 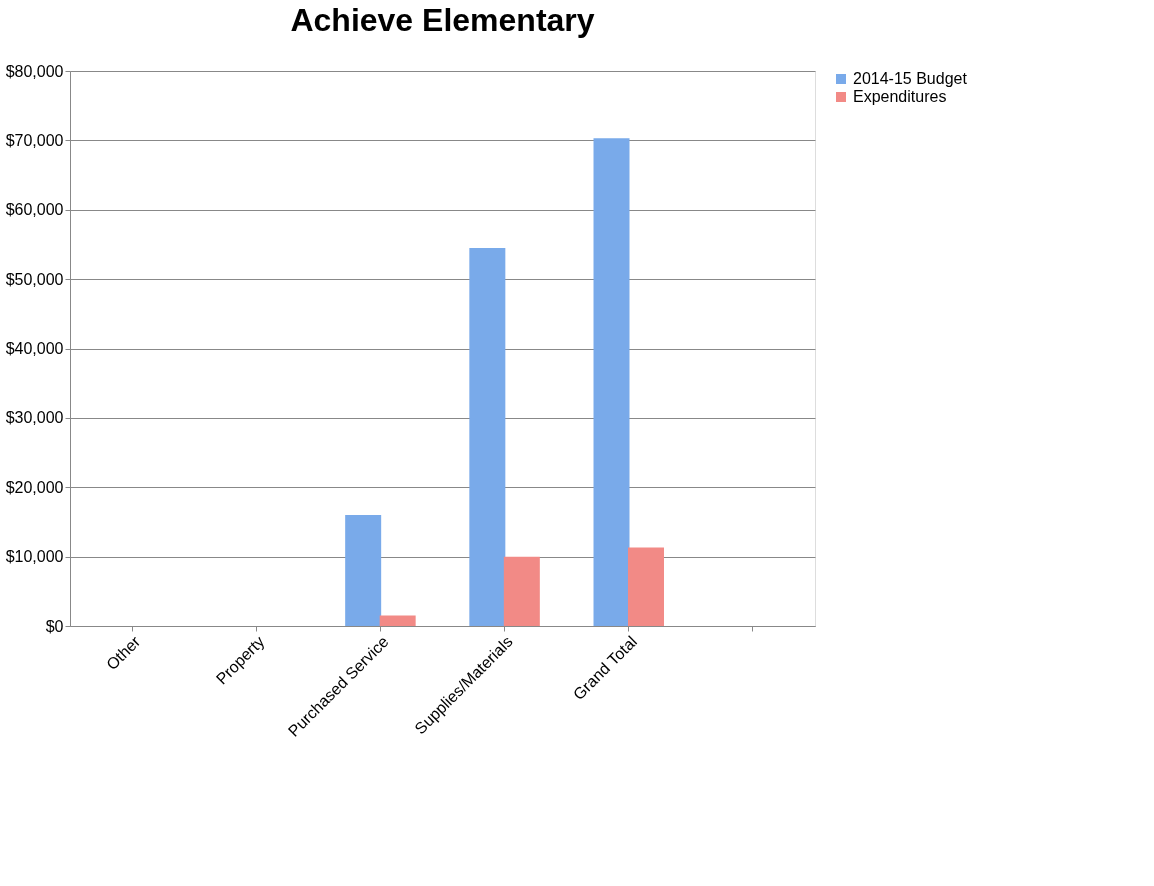 I want to click on y-tick-label: $60,000, so click(x=34, y=210).